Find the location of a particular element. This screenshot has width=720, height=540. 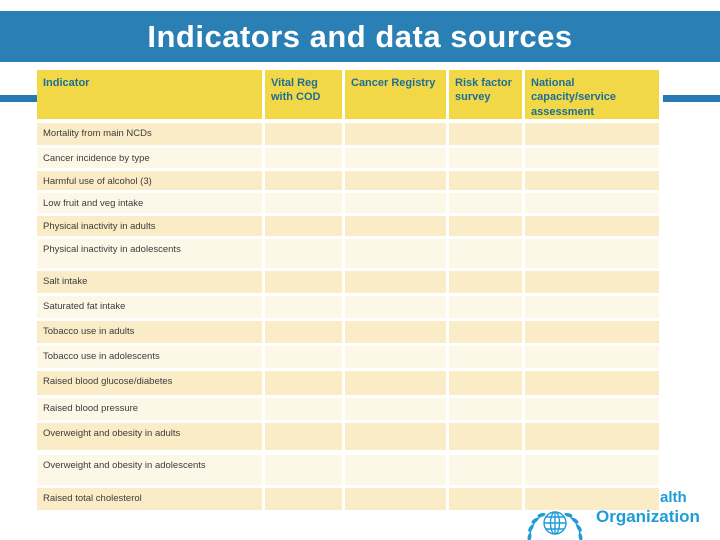

slide-title: Indicators and data sources is located at coordinates (360, 36).